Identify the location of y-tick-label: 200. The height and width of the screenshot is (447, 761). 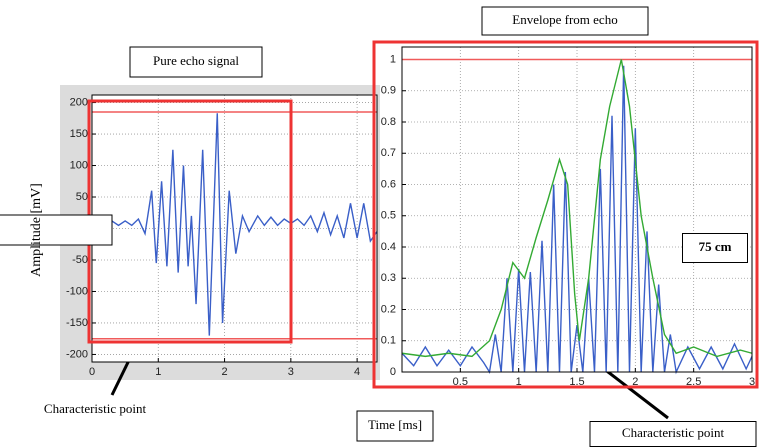
(79, 102).